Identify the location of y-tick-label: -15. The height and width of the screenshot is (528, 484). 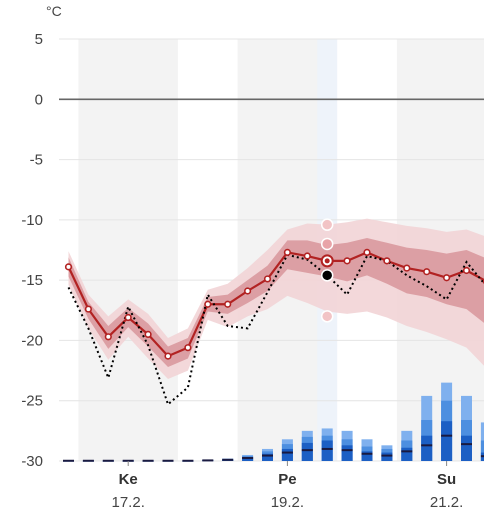
(32, 280).